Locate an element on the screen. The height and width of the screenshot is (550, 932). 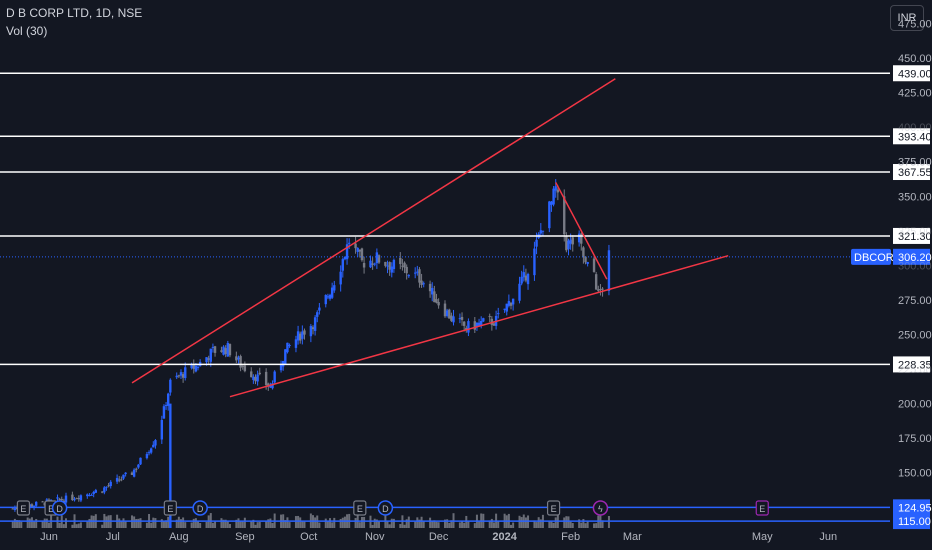
volume-indicator-label: Vol (30) is located at coordinates (27, 31).